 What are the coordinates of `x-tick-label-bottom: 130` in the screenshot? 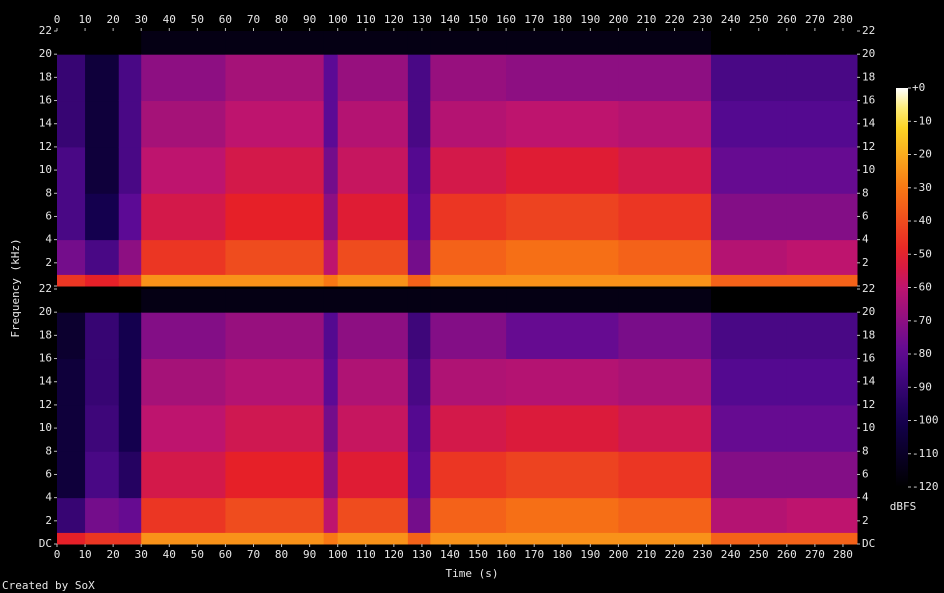 It's located at (422, 554).